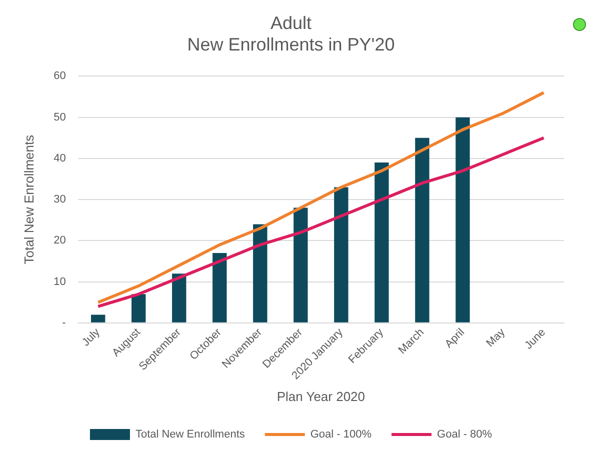 Image resolution: width=602 pixels, height=463 pixels. Describe the element at coordinates (28, 199) in the screenshot. I see `y-axis-title: Total New Enrollments` at that location.